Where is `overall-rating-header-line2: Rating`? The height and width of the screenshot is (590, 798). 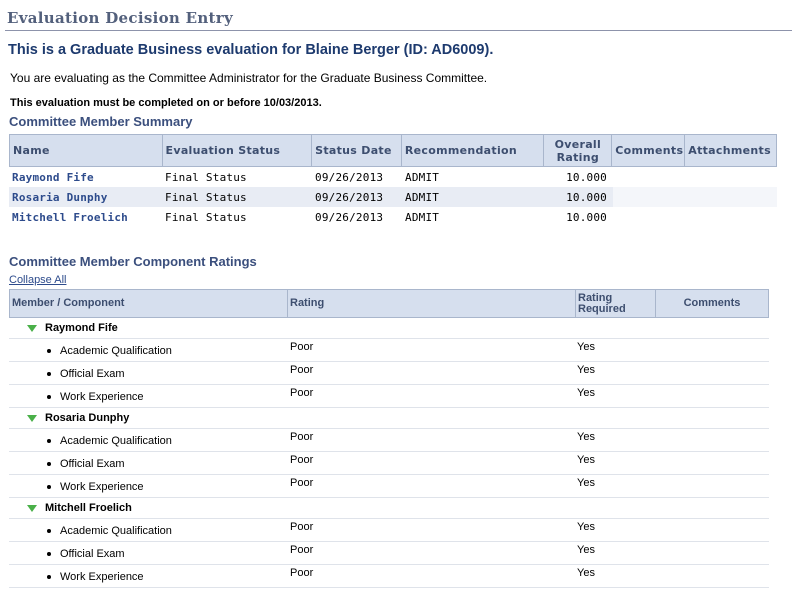 overall-rating-header-line2: Rating is located at coordinates (578, 157).